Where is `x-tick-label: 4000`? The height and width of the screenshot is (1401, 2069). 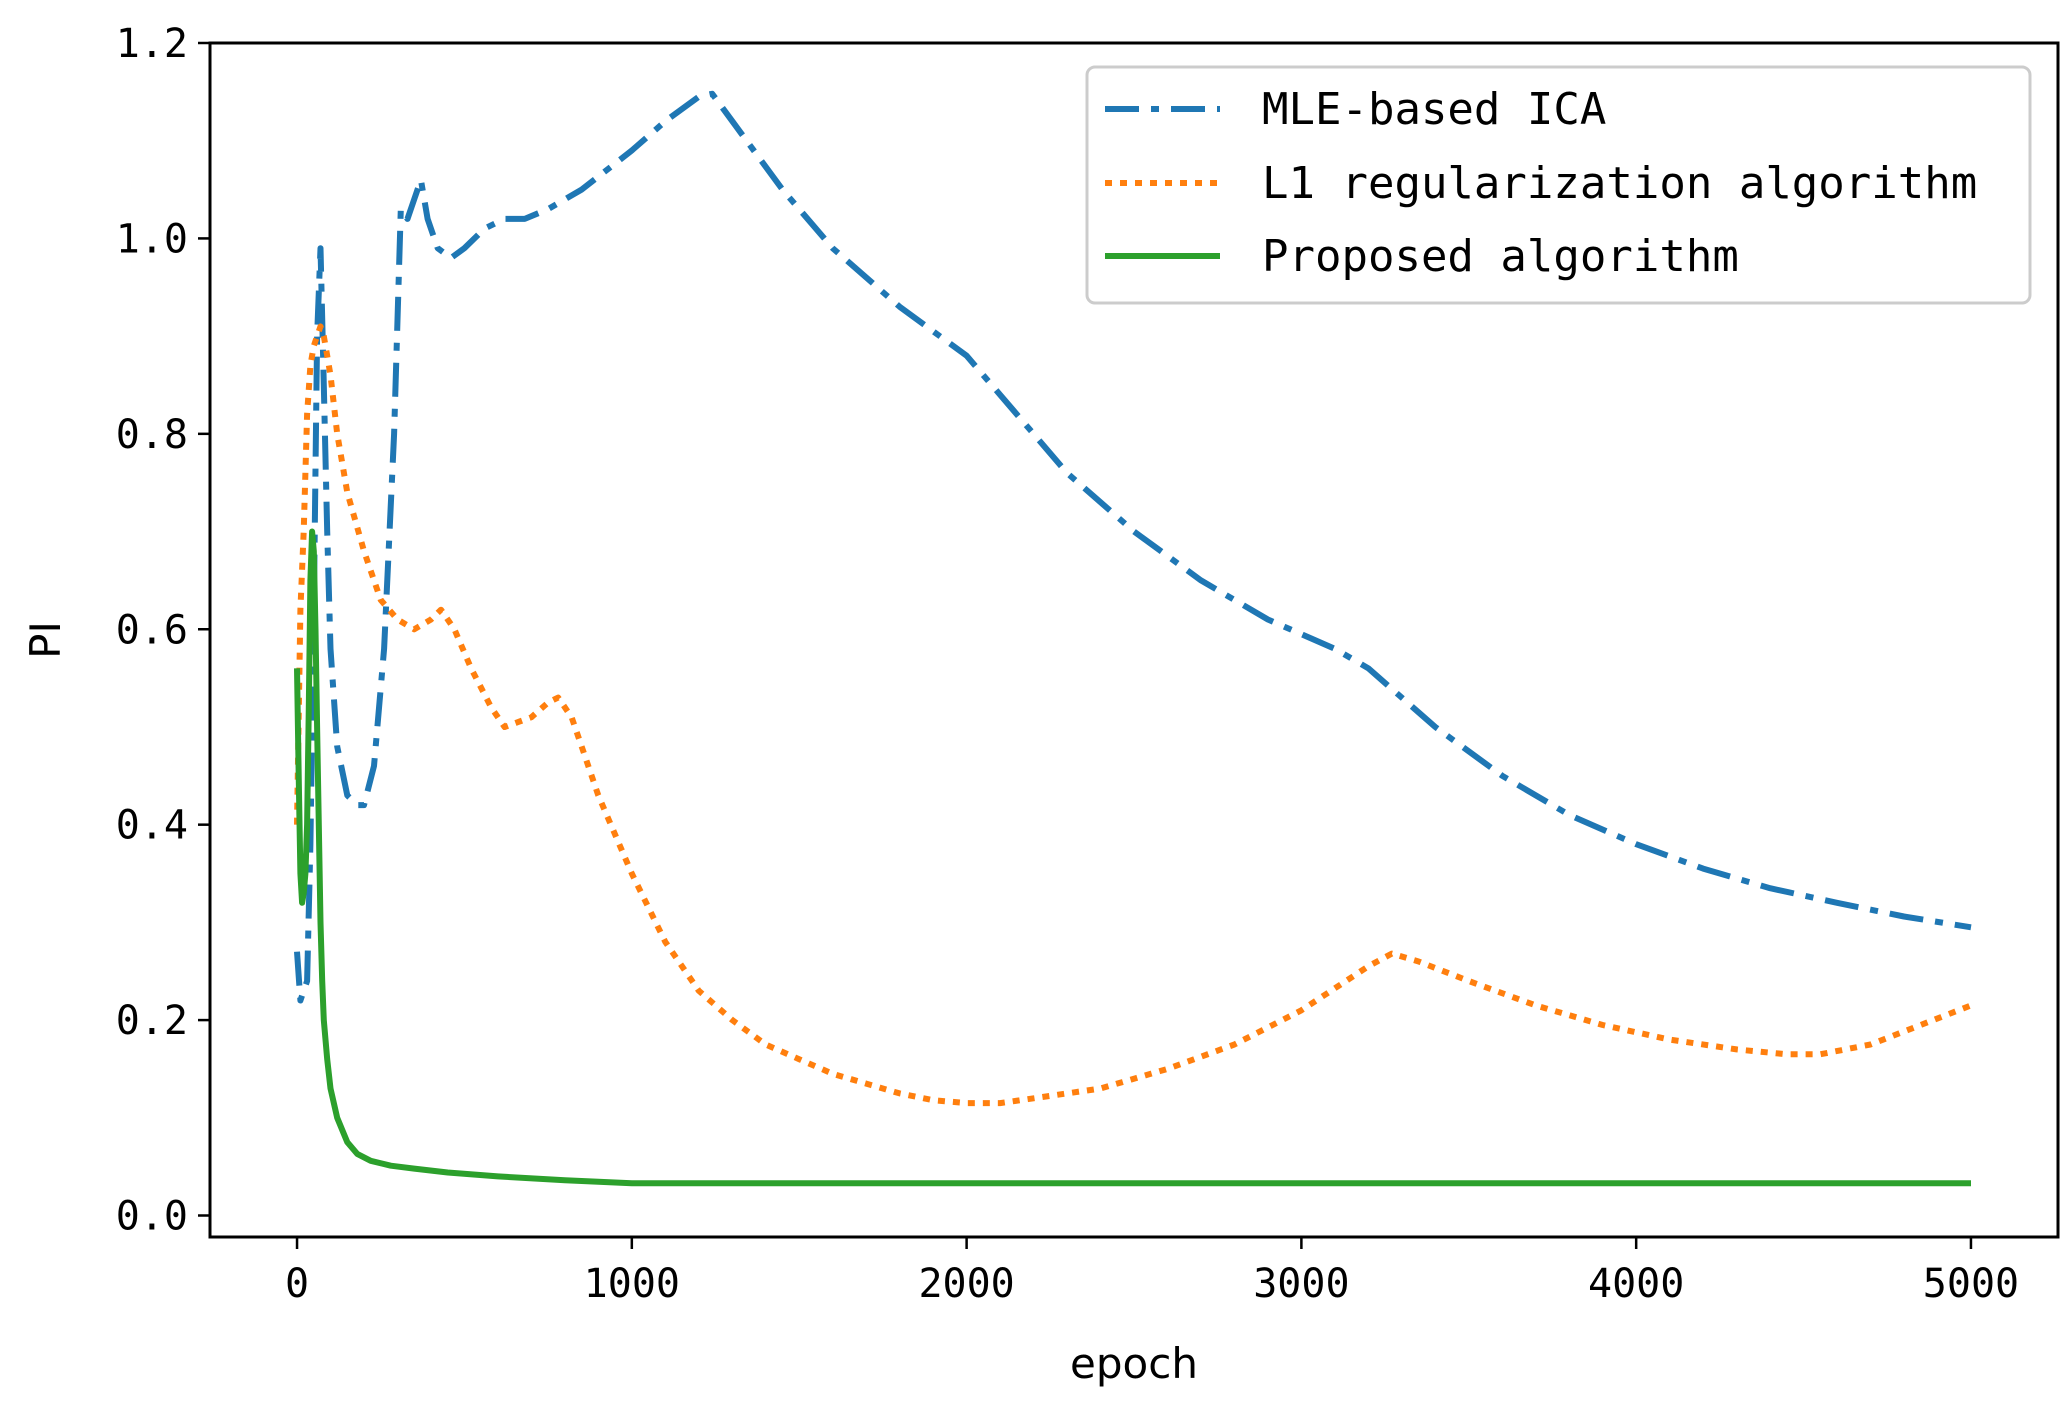 x-tick-label: 4000 is located at coordinates (1636, 1284).